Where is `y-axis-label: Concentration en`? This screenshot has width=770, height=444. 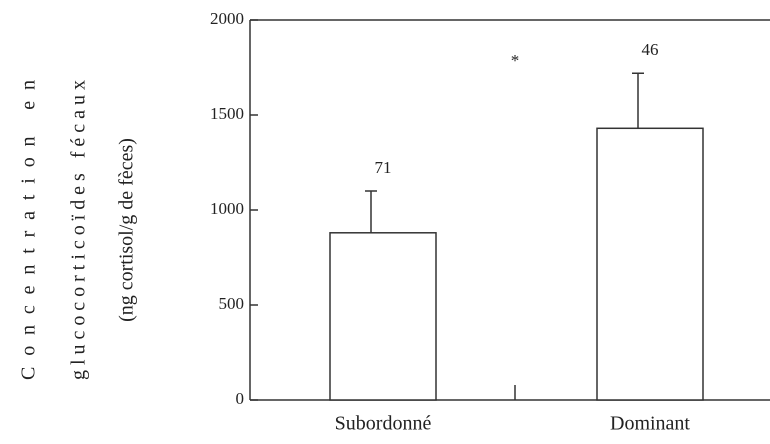 y-axis-label: Concentration en is located at coordinates (29, 230).